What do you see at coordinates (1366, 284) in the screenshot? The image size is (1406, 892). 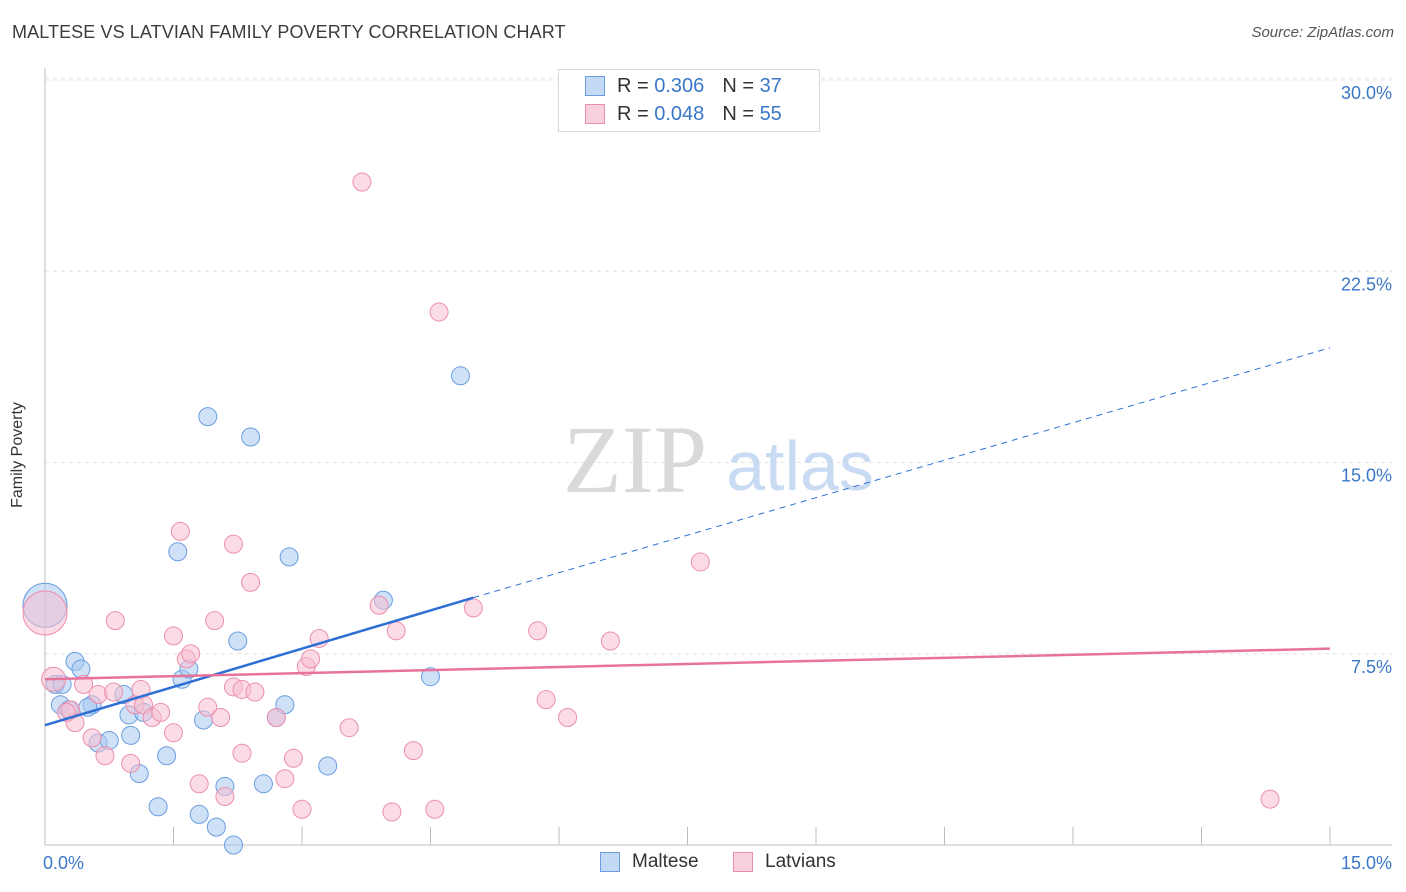 I see `y-tick-label: 22.5%` at bounding box center [1366, 284].